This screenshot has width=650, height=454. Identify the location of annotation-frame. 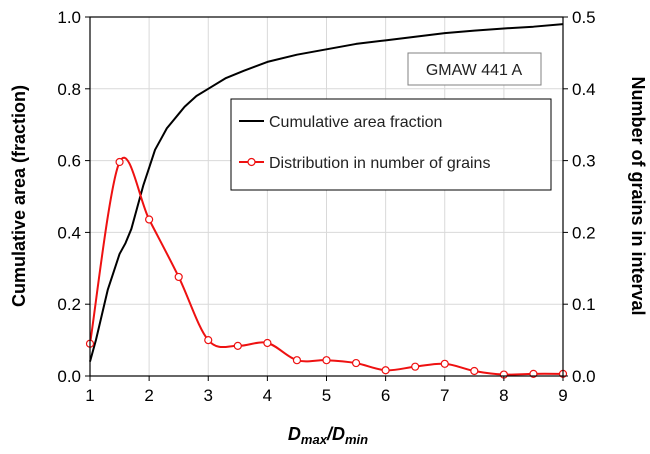
(474, 69).